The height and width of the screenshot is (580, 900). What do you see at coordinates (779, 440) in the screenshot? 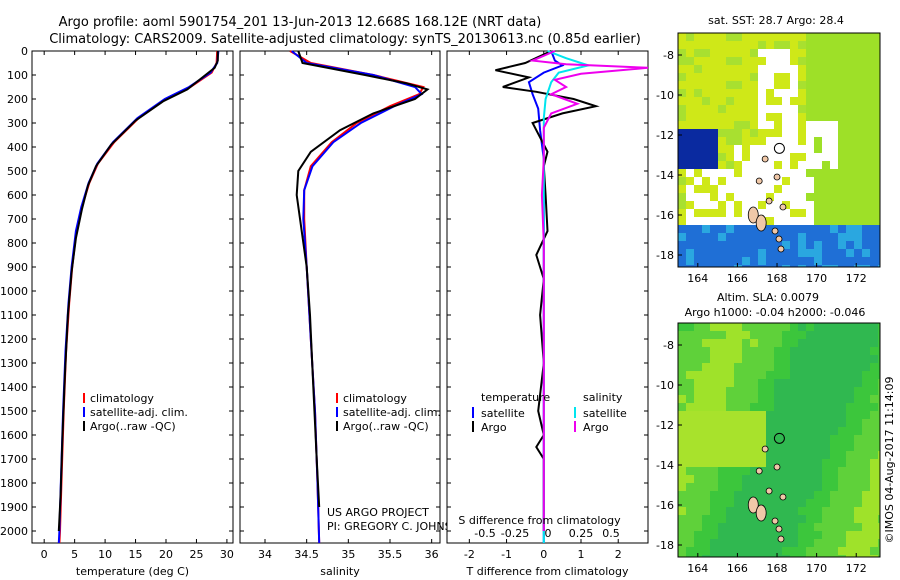
I see `map-frame` at bounding box center [779, 440].